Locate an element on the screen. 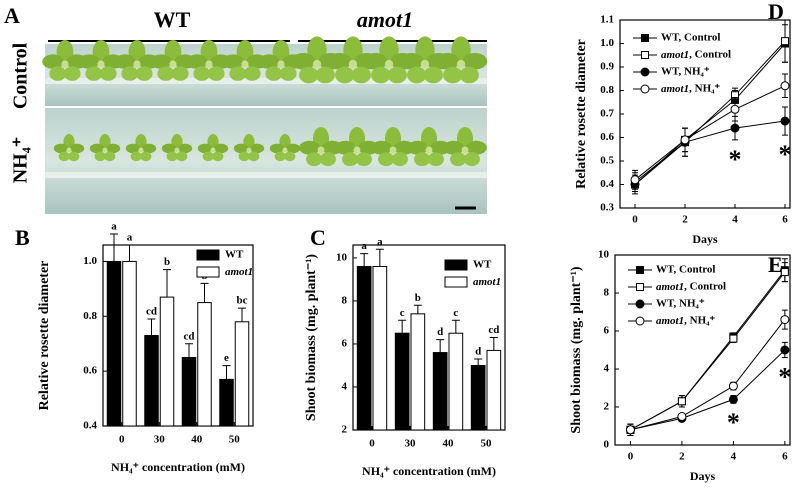 Image resolution: width=800 pixels, height=493 pixels. x-tick-label: 6 is located at coordinates (785, 220).